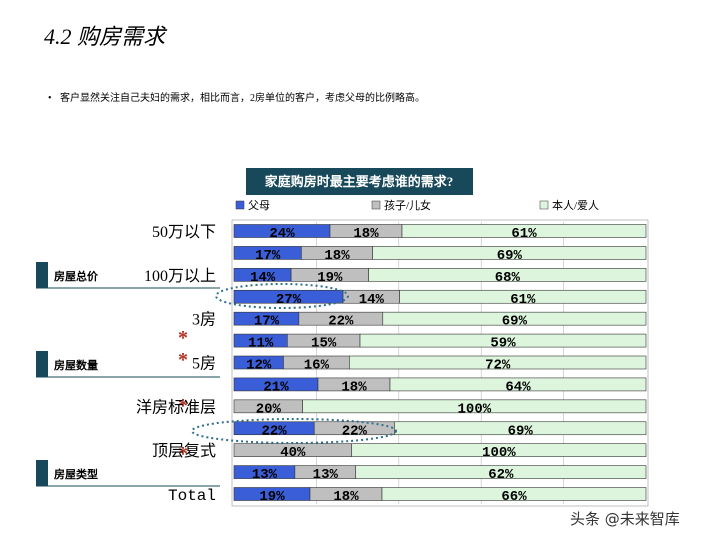  Describe the element at coordinates (407, 205) in the screenshot. I see `legend-label: 孩子/儿女` at that location.